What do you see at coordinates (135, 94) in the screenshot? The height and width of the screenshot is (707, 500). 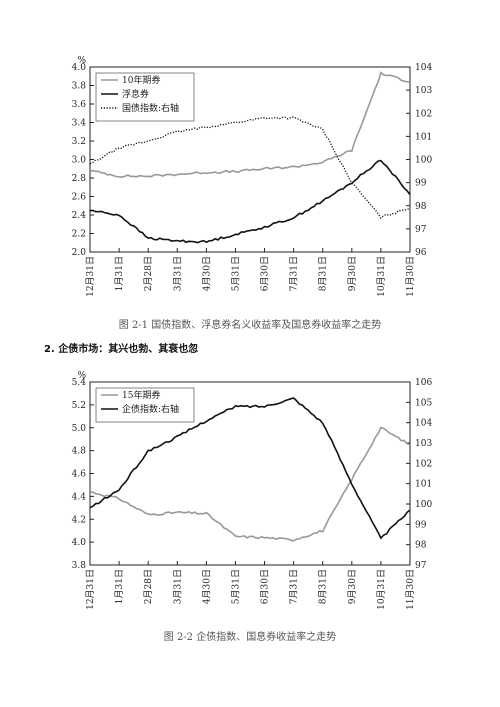 I see `legend-label: 浮息券` at bounding box center [135, 94].